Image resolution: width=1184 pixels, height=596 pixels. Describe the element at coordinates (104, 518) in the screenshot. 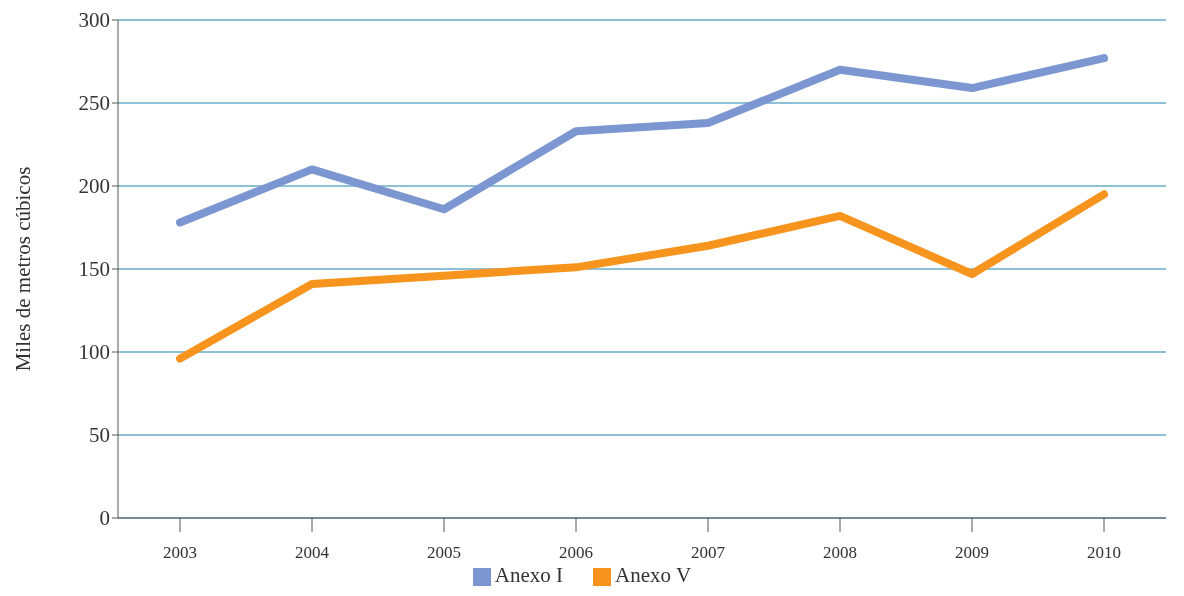

I see `y-tick-label: 0` at that location.